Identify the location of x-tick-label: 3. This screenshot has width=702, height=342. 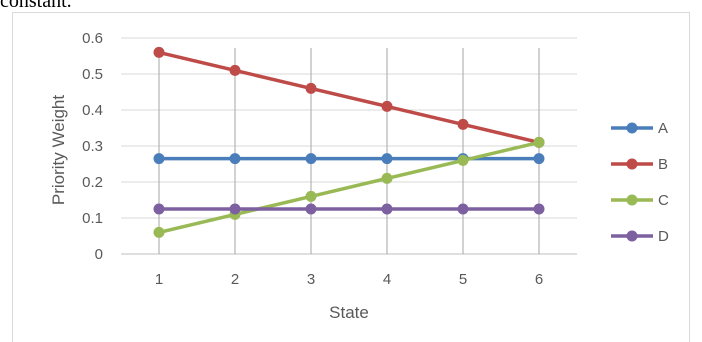
(311, 279).